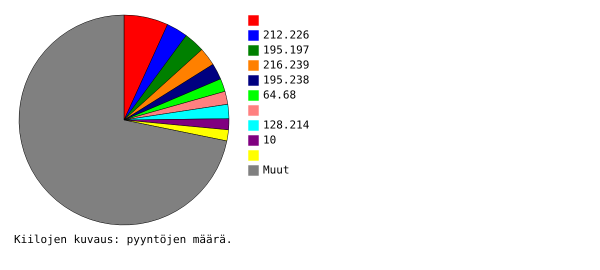 This screenshot has height=270, width=600. I want to click on legend-label: 212.226, so click(286, 35).